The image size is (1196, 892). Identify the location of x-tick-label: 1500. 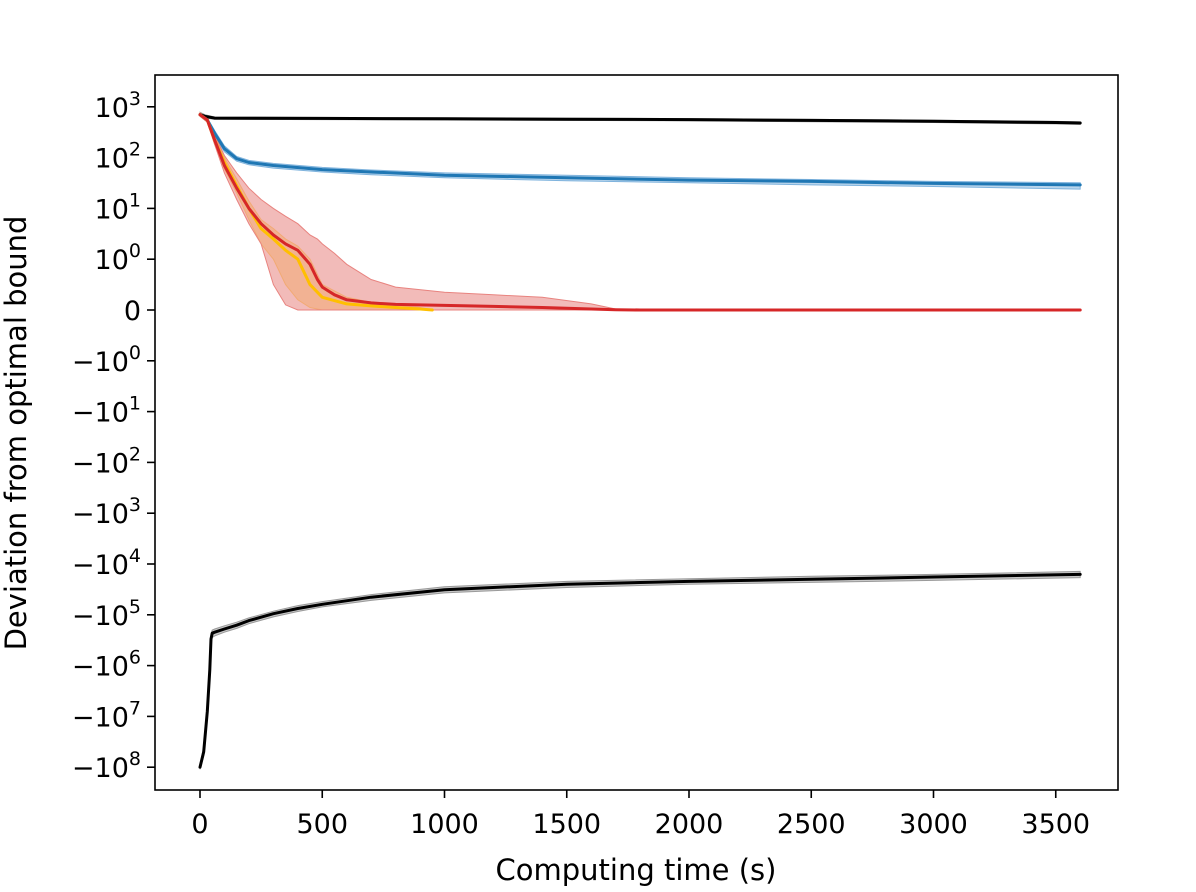
(566, 824).